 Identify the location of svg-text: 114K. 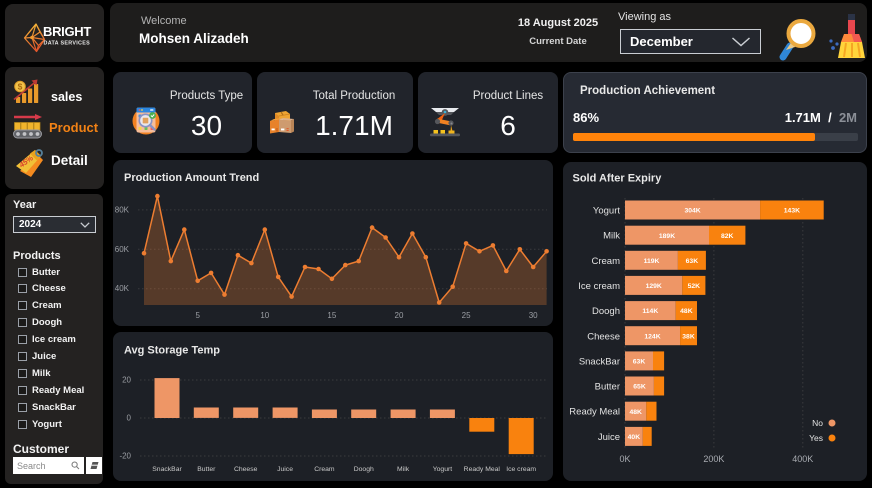
(650, 311).